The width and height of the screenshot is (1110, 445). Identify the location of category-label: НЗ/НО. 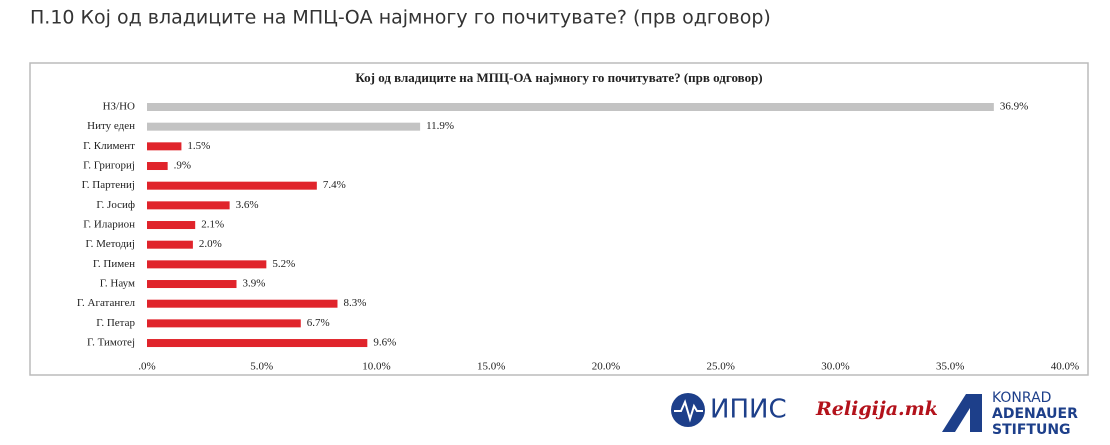
(119, 107).